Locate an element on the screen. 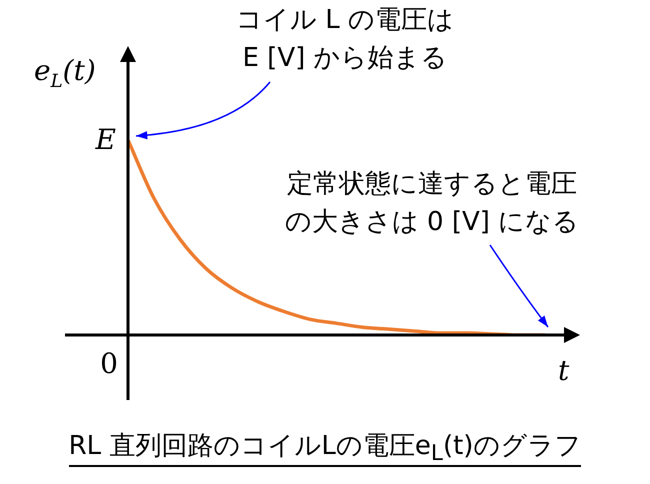  x-axis-title: t is located at coordinates (564, 370).